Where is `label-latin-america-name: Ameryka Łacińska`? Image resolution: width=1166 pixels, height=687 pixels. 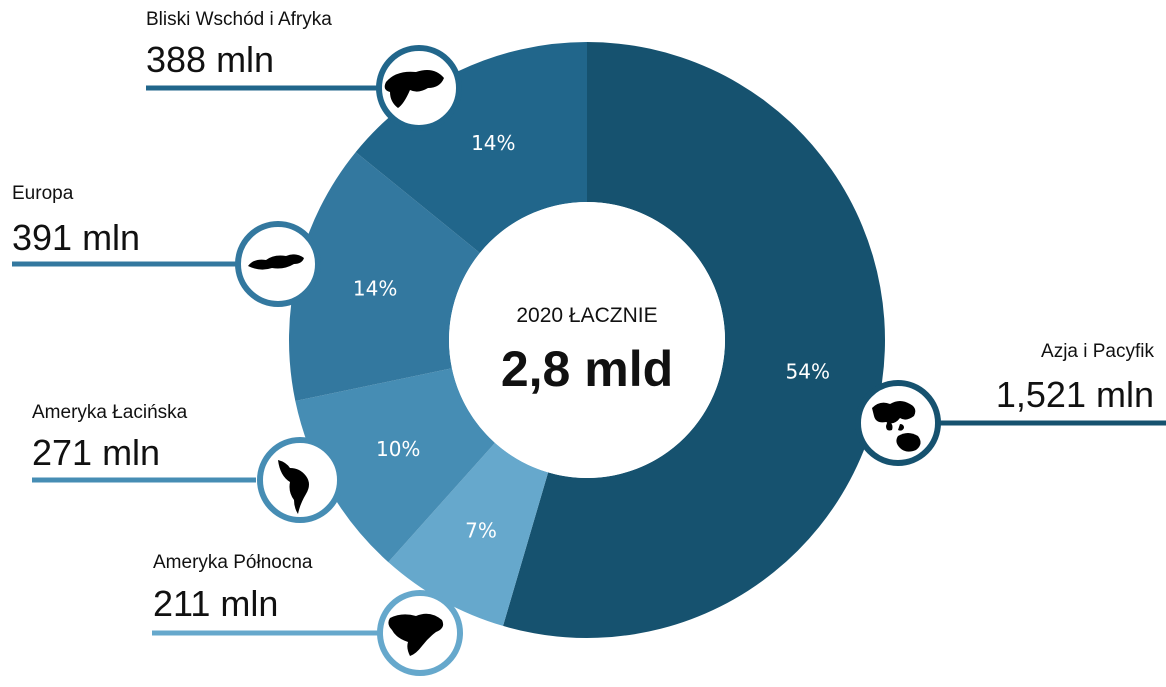
label-latin-america-name: Ameryka Łacińska is located at coordinates (110, 412).